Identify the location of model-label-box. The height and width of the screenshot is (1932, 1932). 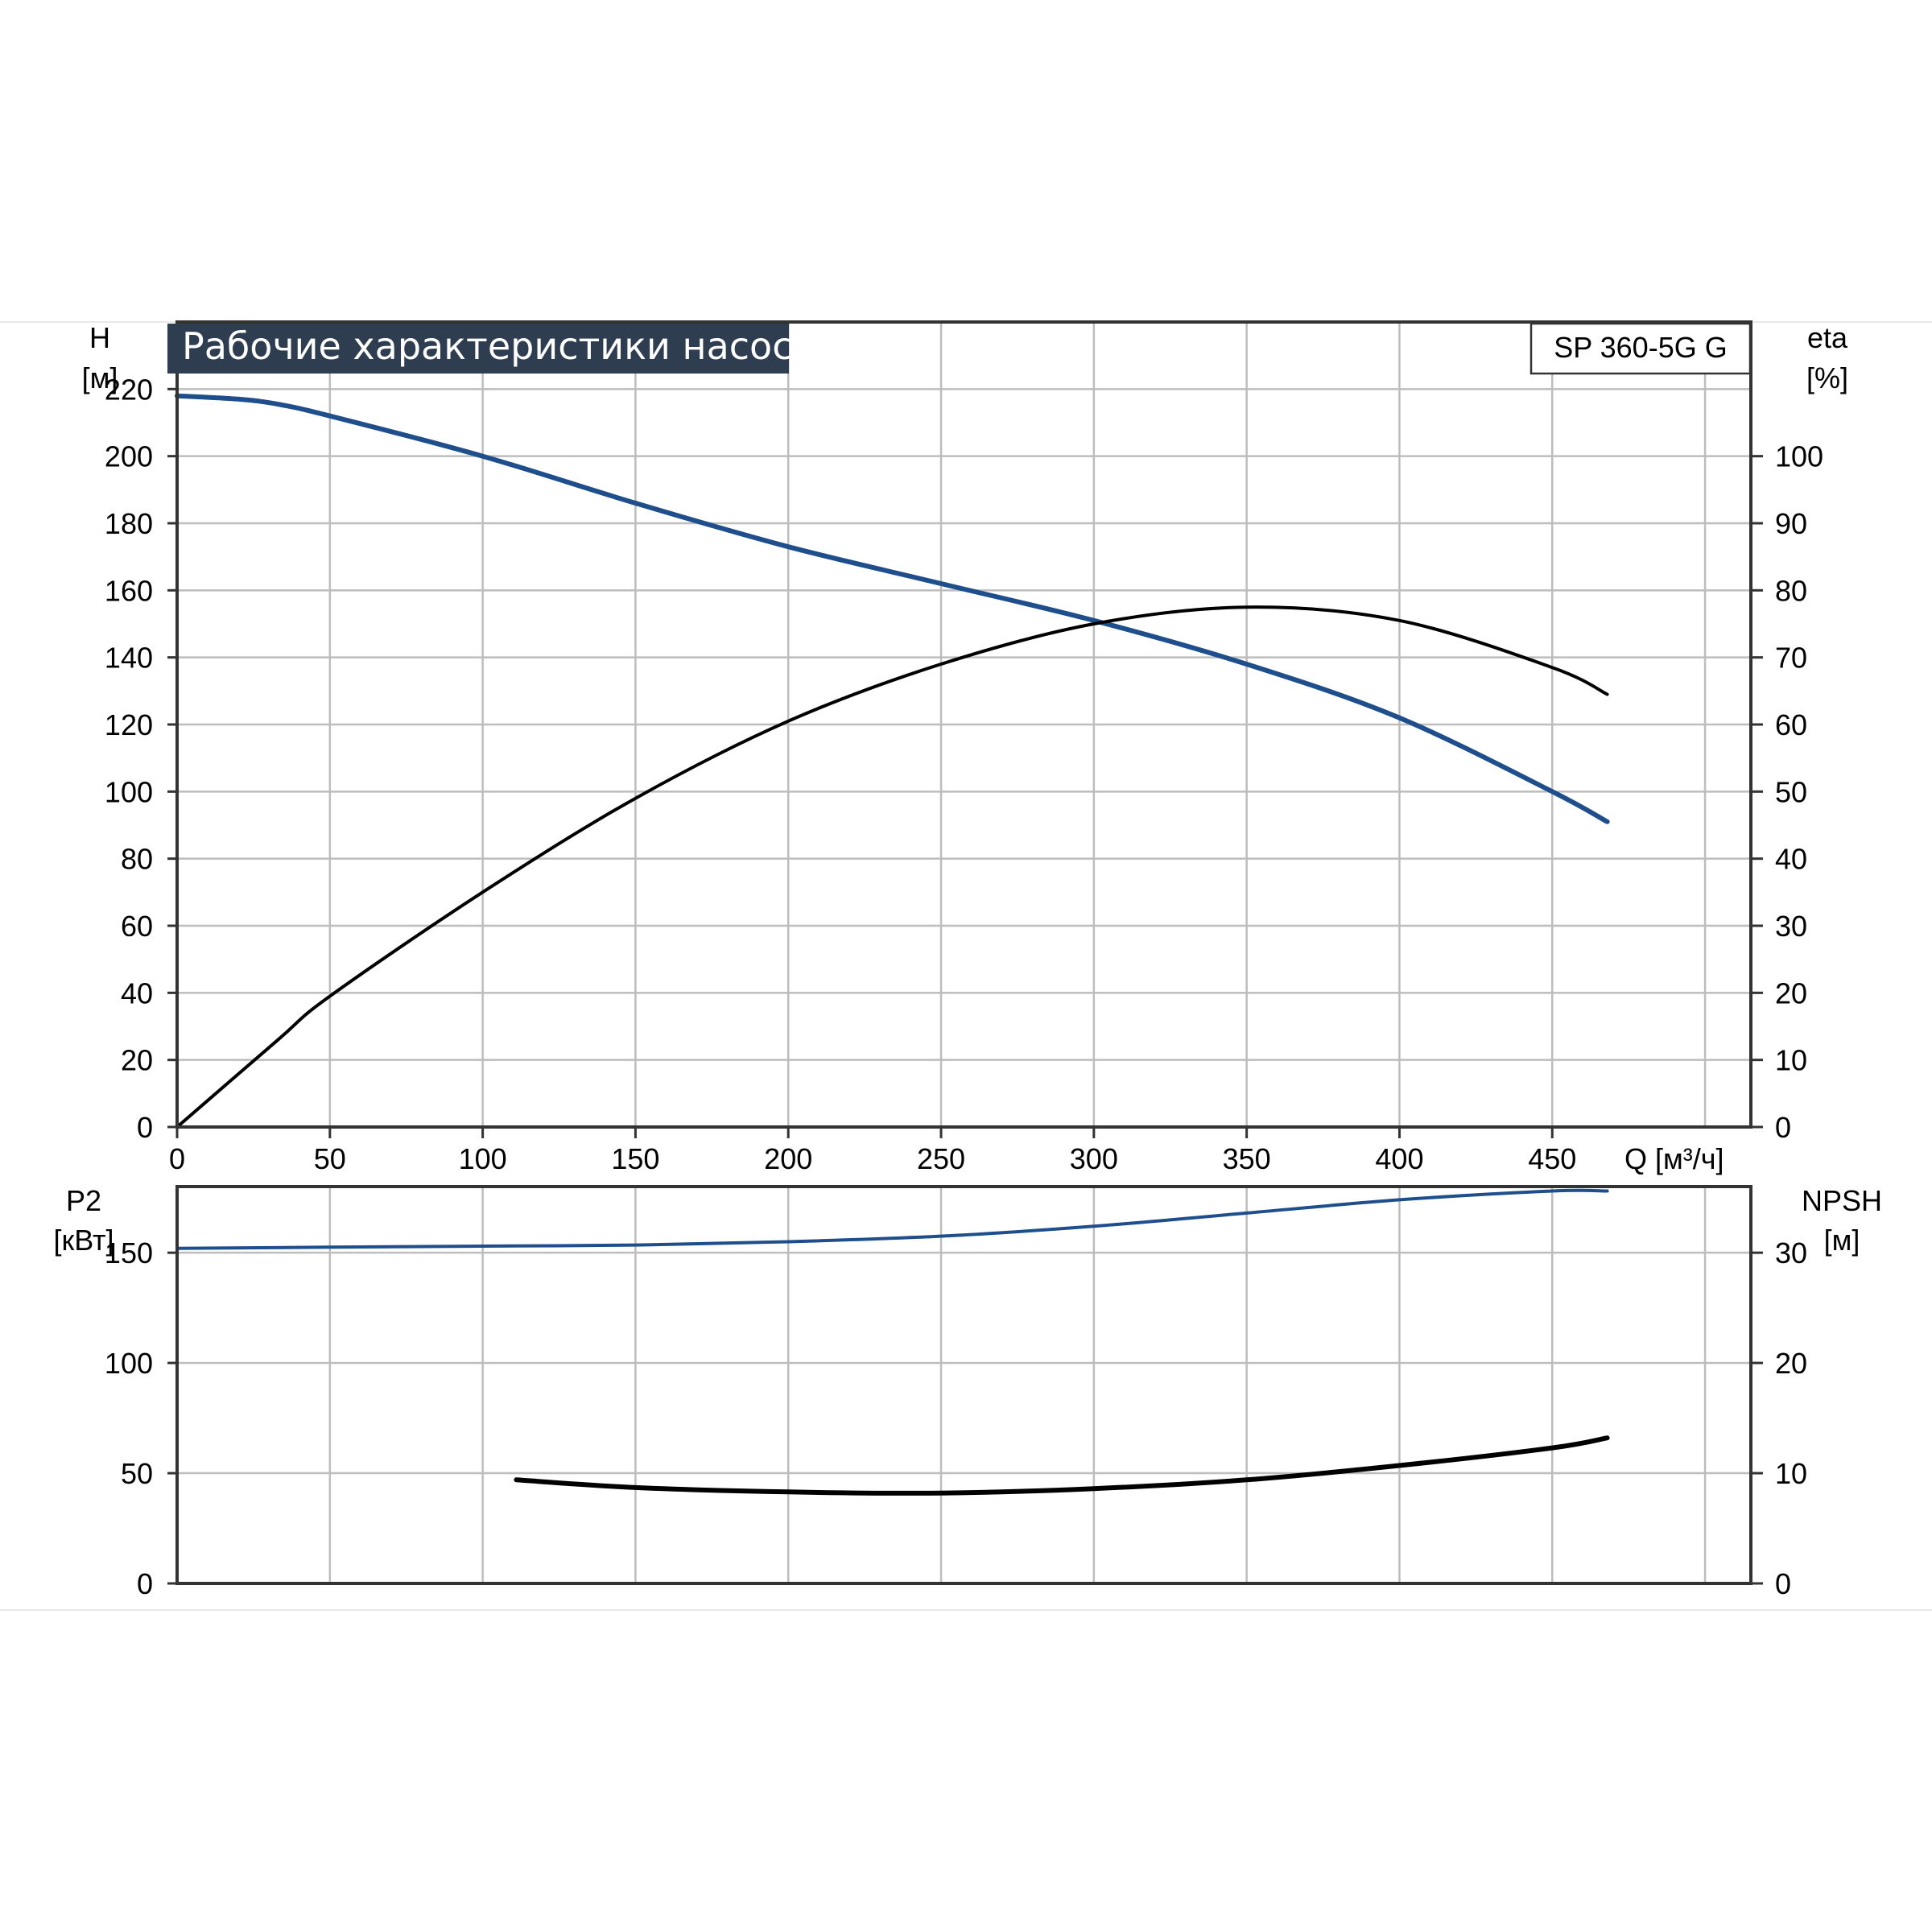
(1641, 348).